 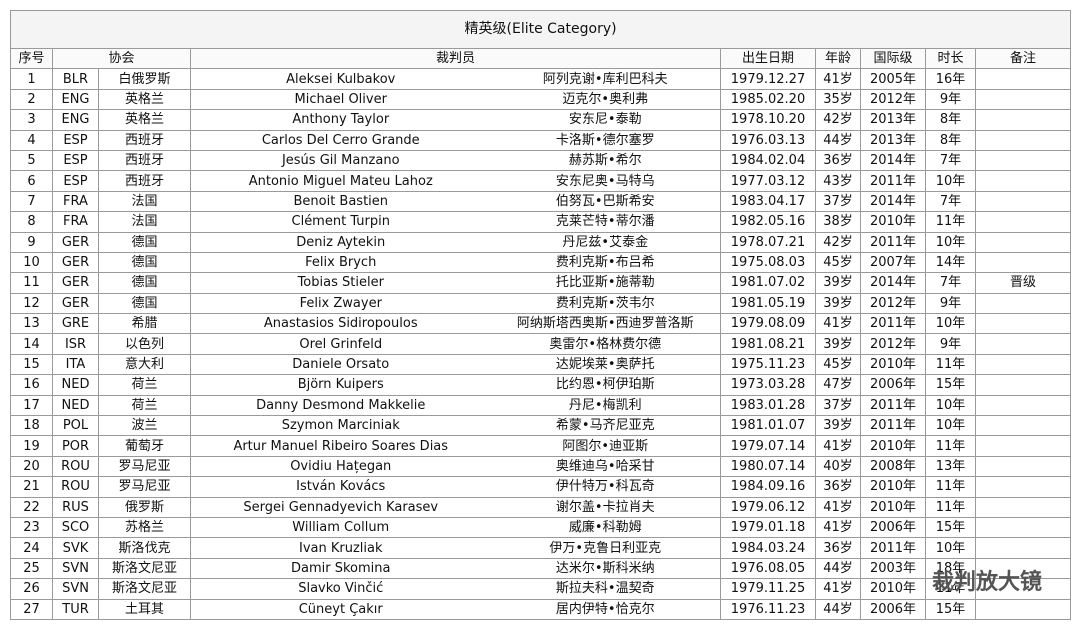 I want to click on referee-name-cn: 达米尔•斯科米纳, so click(x=605, y=568).